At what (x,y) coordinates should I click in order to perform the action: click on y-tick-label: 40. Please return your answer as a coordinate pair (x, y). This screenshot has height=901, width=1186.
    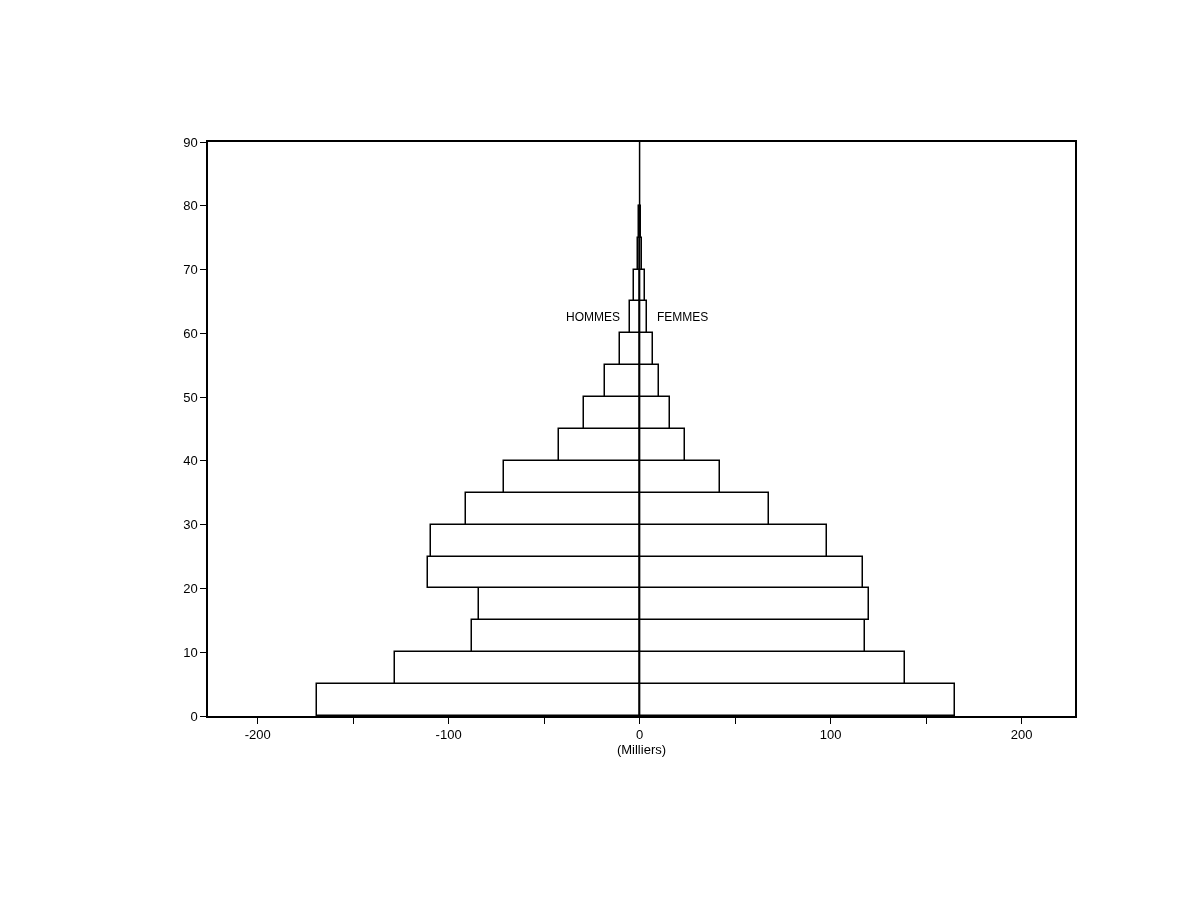
    Looking at the image, I should click on (190, 461).